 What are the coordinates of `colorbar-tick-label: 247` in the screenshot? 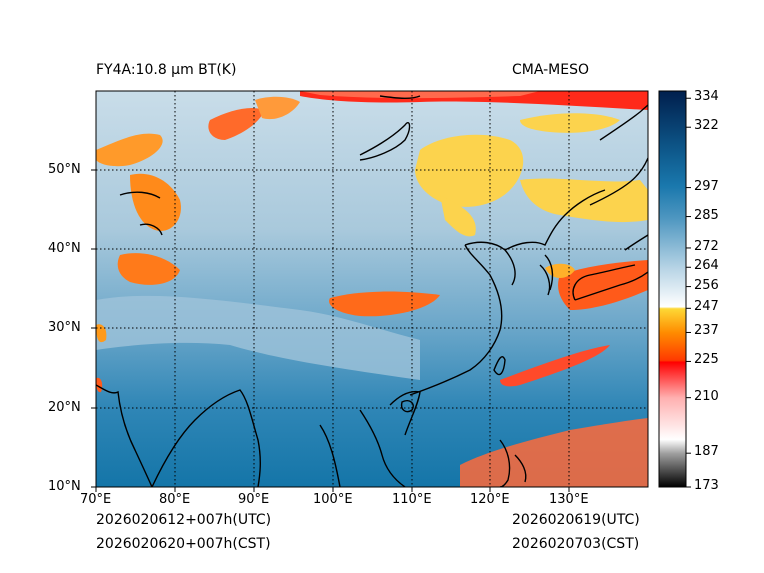 It's located at (706, 307).